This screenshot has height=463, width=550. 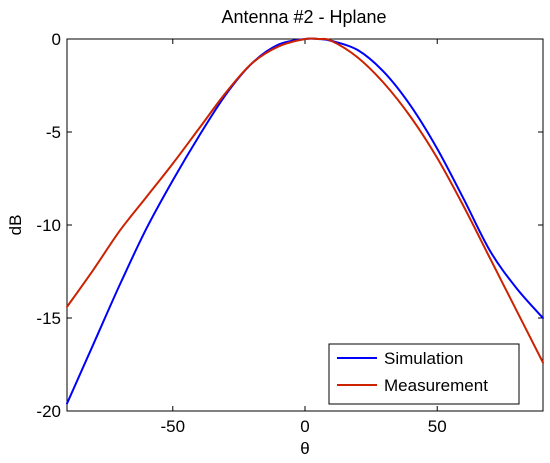 I want to click on legend: Simulation Measurement, so click(x=424, y=374).